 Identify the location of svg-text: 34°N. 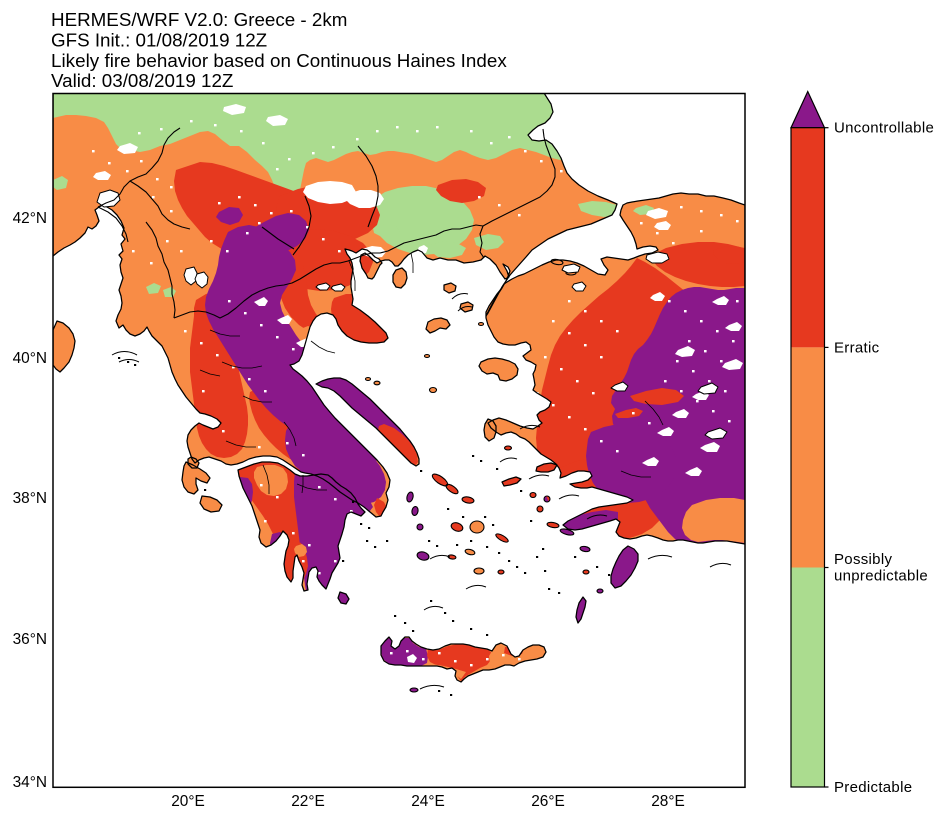
(30, 782).